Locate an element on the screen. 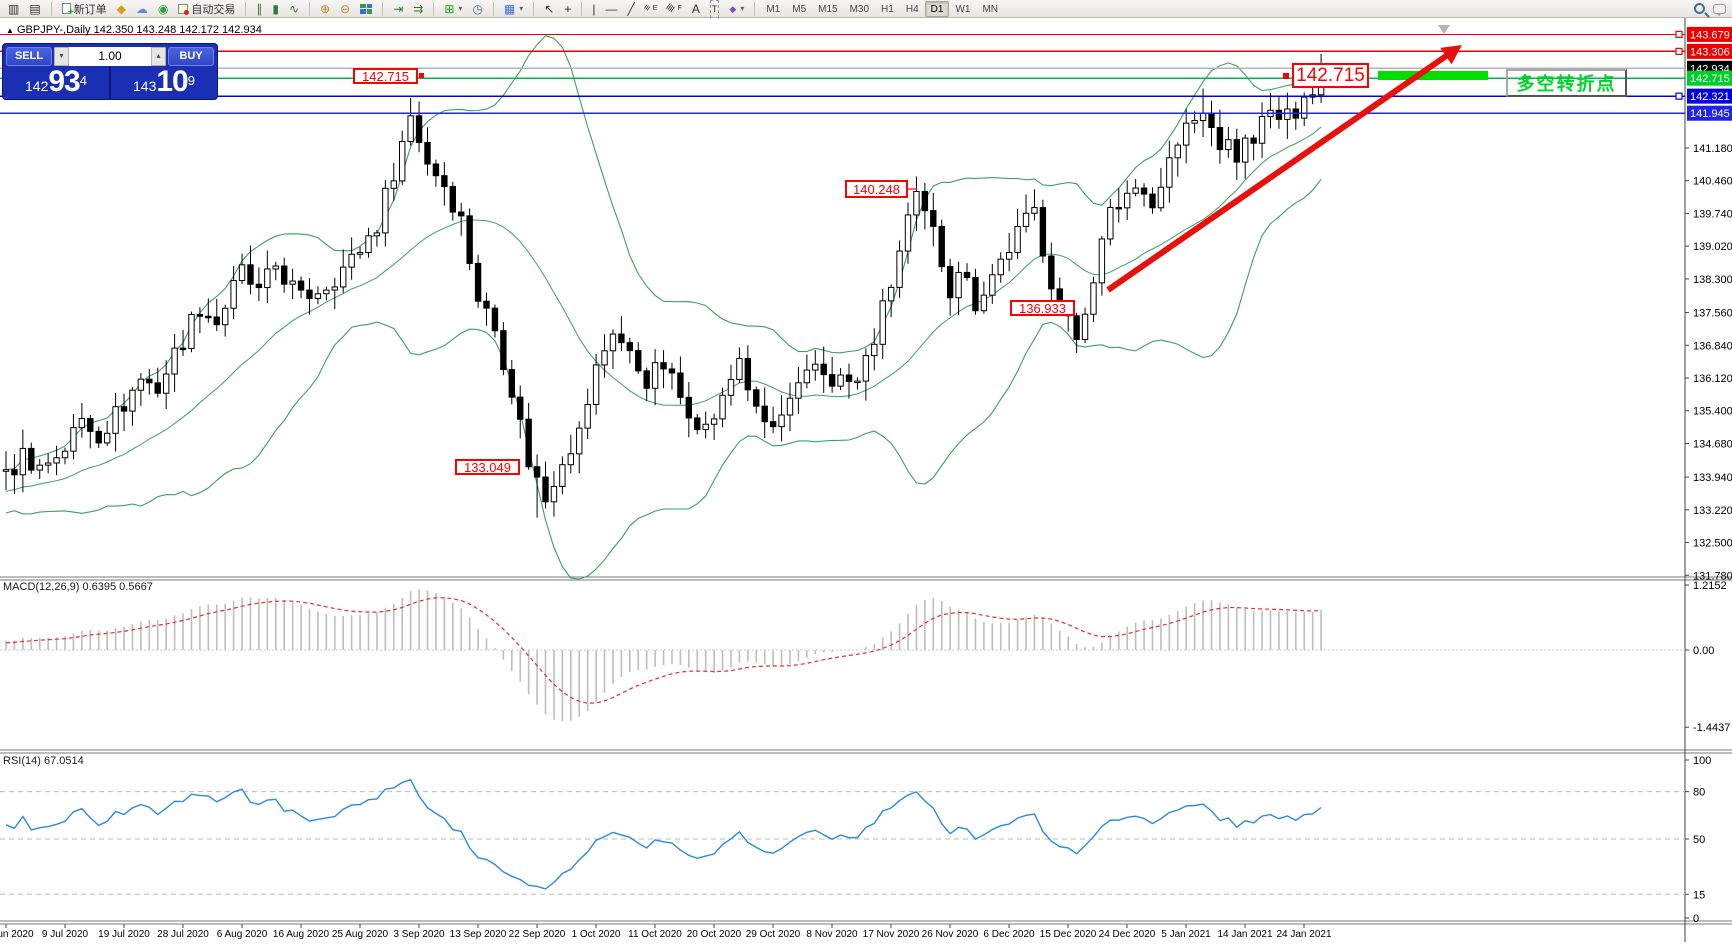  profiles-icon: ▤ is located at coordinates (35, 8).